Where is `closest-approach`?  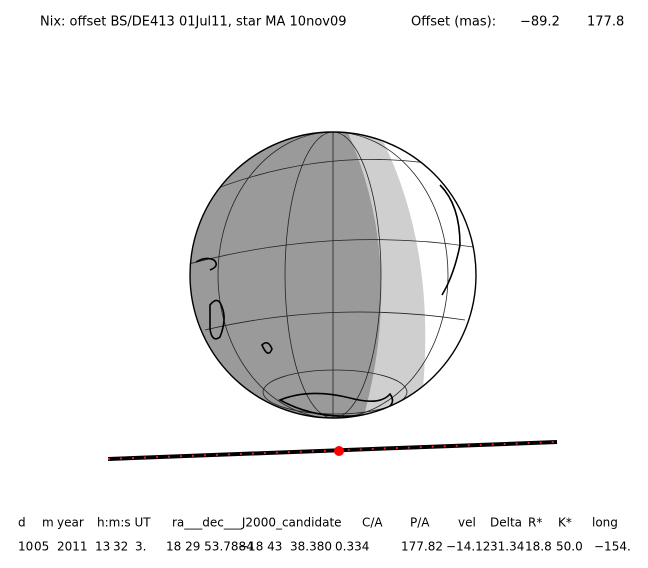
closest-approach is located at coordinates (339, 451).